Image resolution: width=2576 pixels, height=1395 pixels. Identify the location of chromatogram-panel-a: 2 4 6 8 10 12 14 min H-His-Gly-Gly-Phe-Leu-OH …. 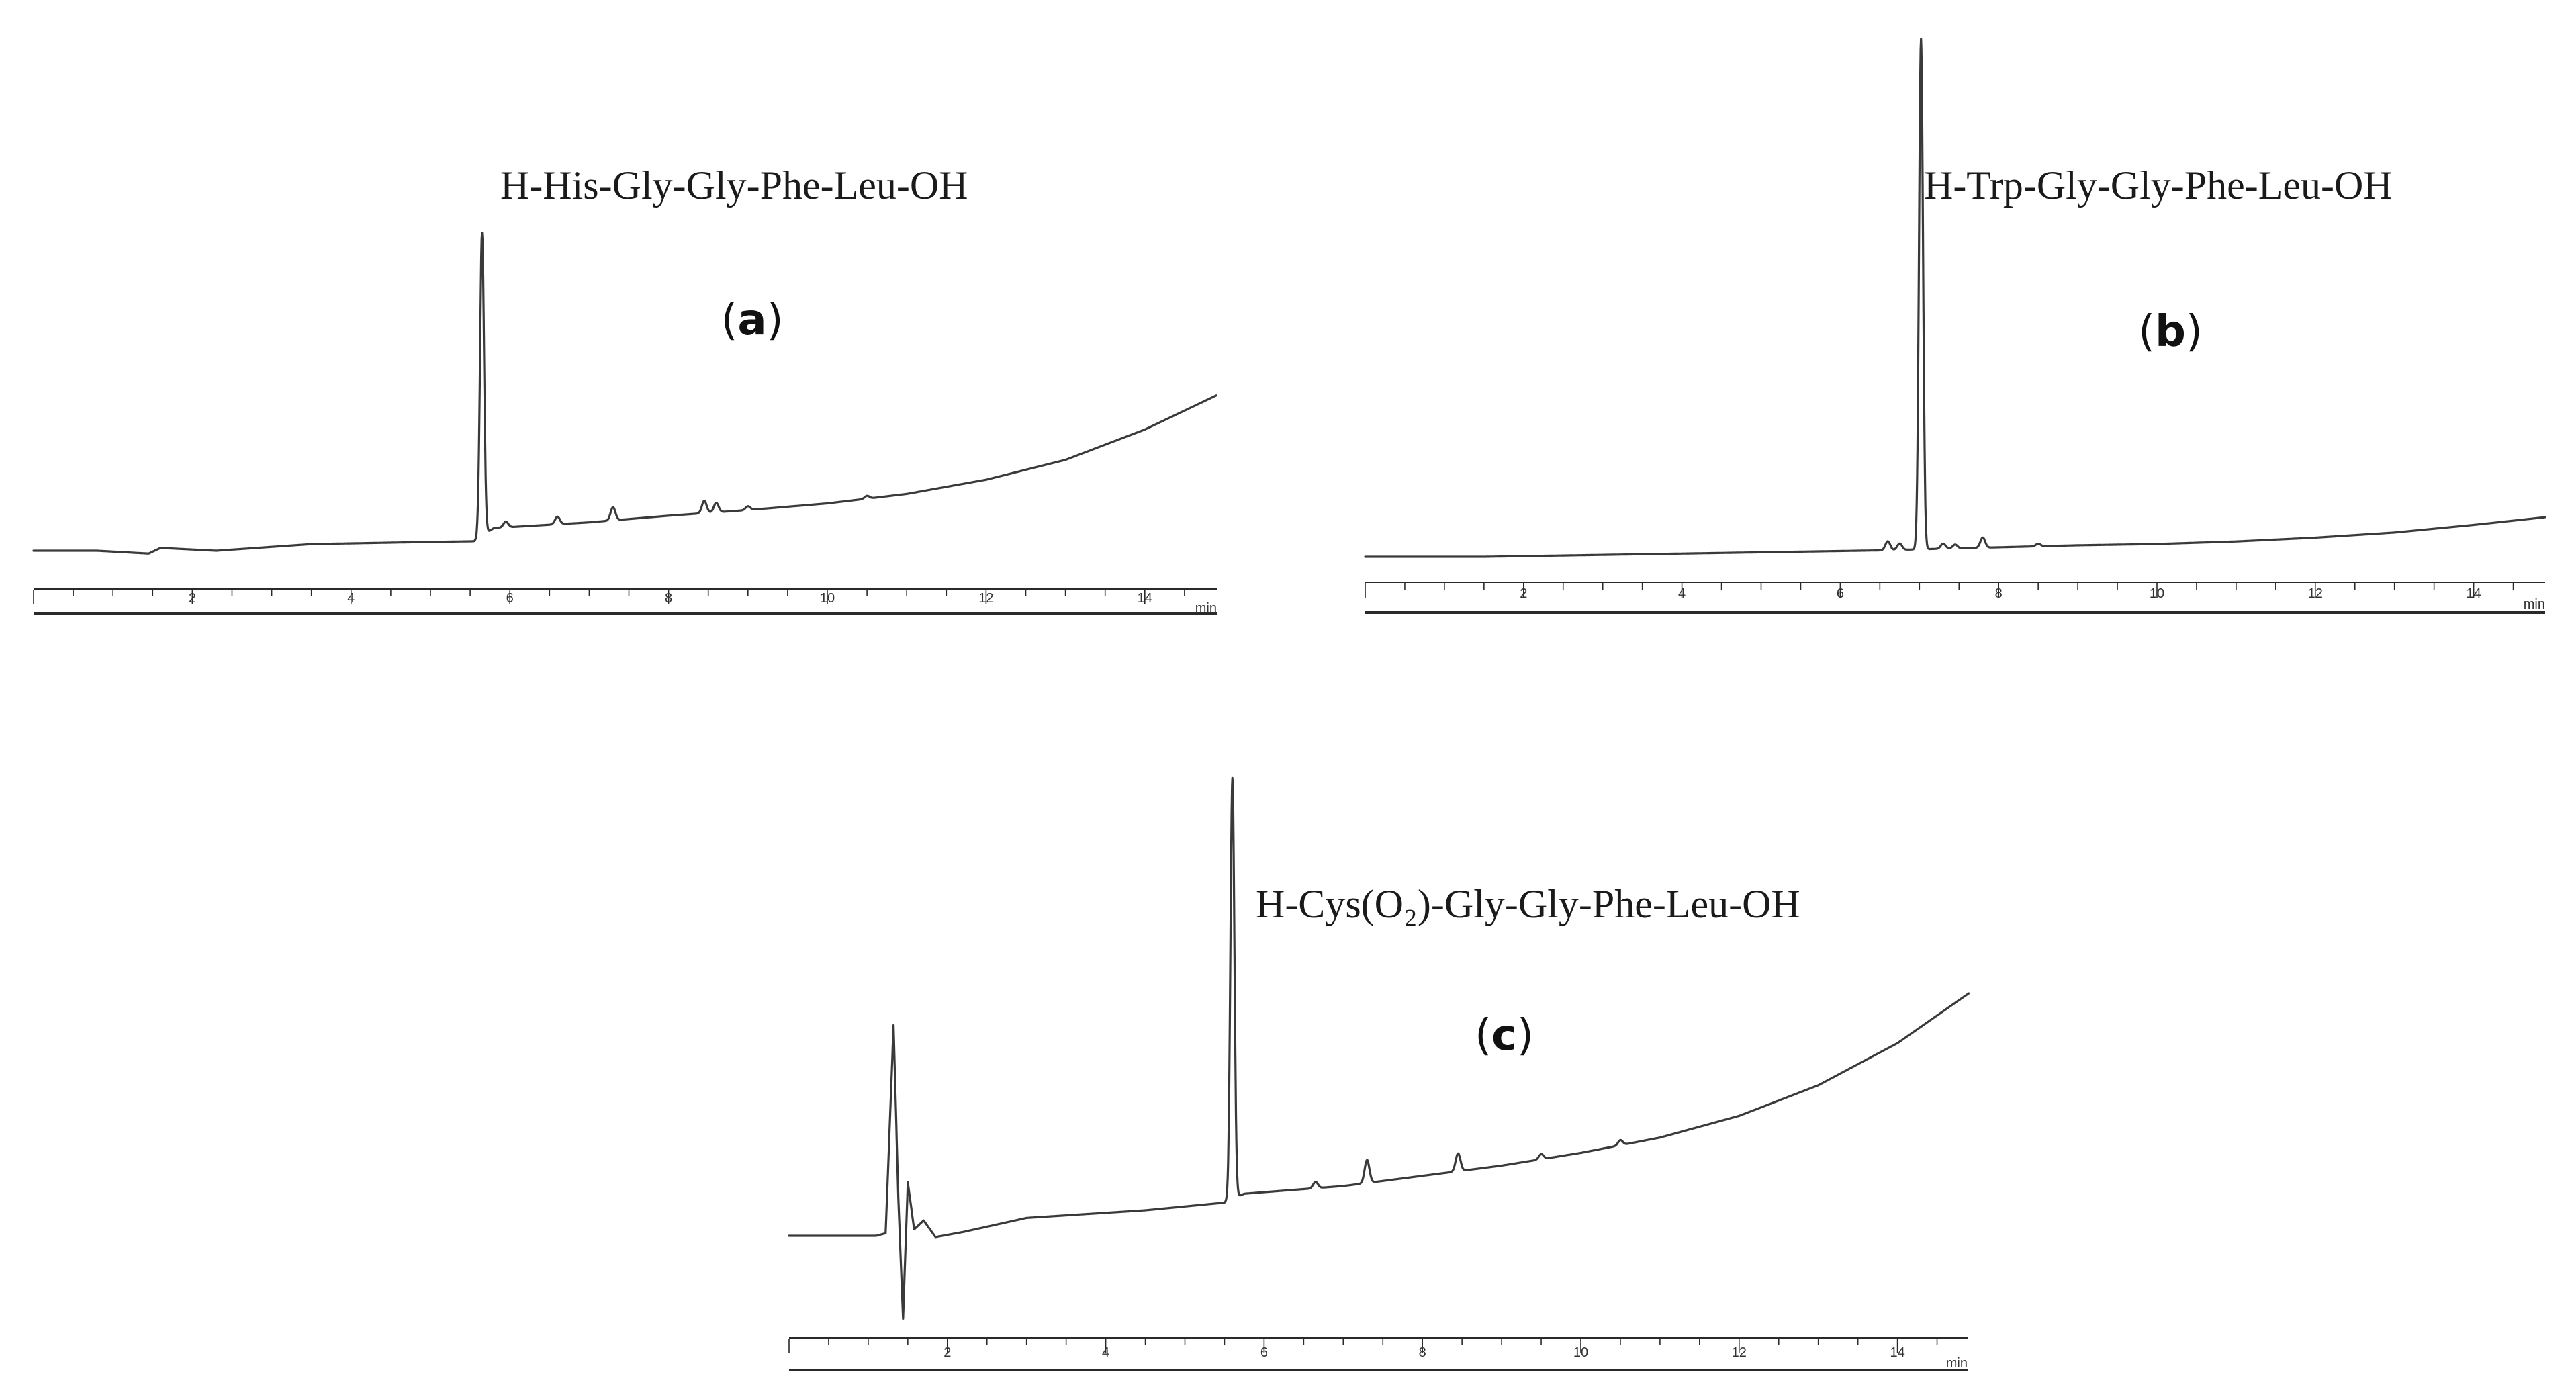
(624, 389).